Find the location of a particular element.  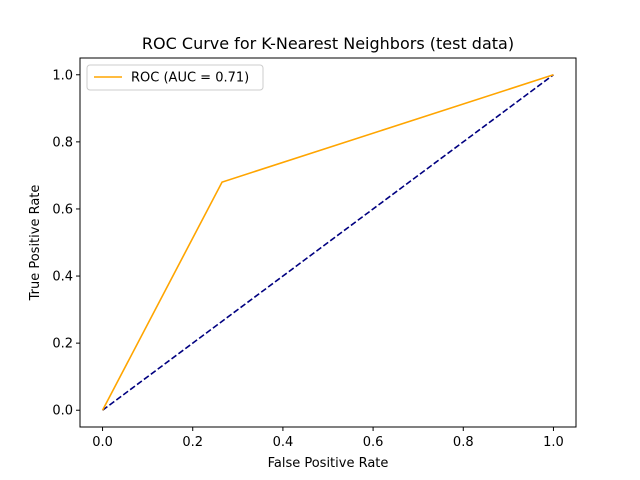

legend: ROC (AUC = 0.71) is located at coordinates (175, 77).